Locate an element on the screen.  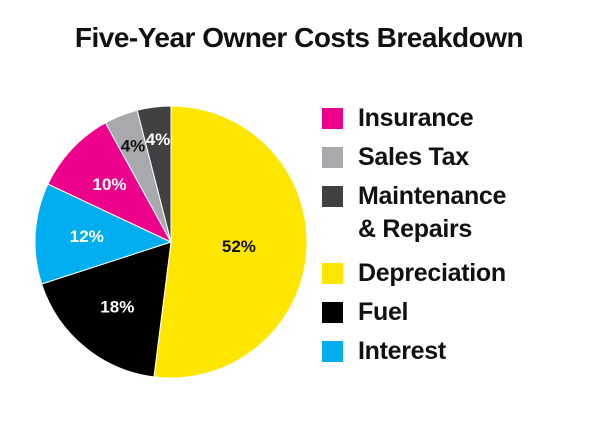
legend-swatch-insurance is located at coordinates (332, 118).